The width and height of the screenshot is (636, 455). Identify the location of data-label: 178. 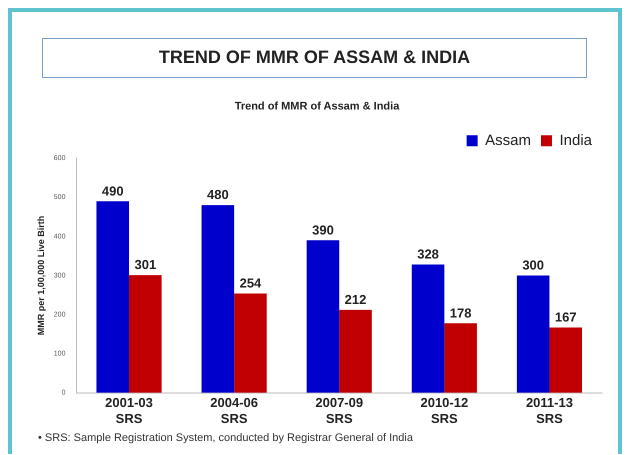
(461, 312).